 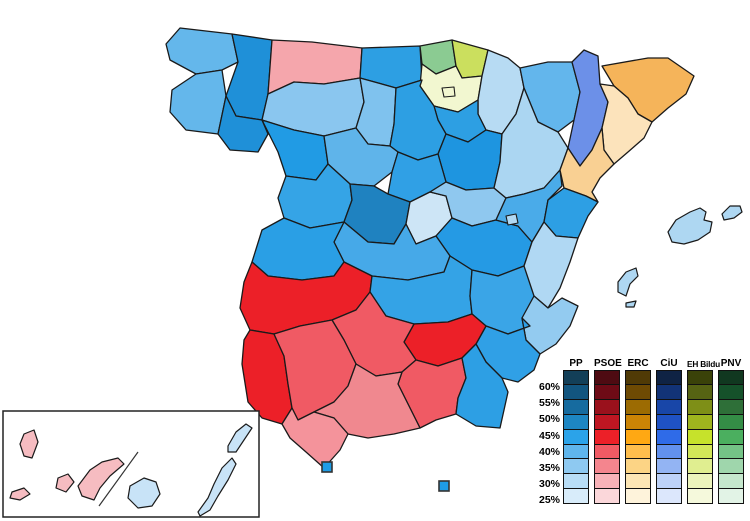 What do you see at coordinates (367, 401) in the screenshot?
I see `province-malaga` at bounding box center [367, 401].